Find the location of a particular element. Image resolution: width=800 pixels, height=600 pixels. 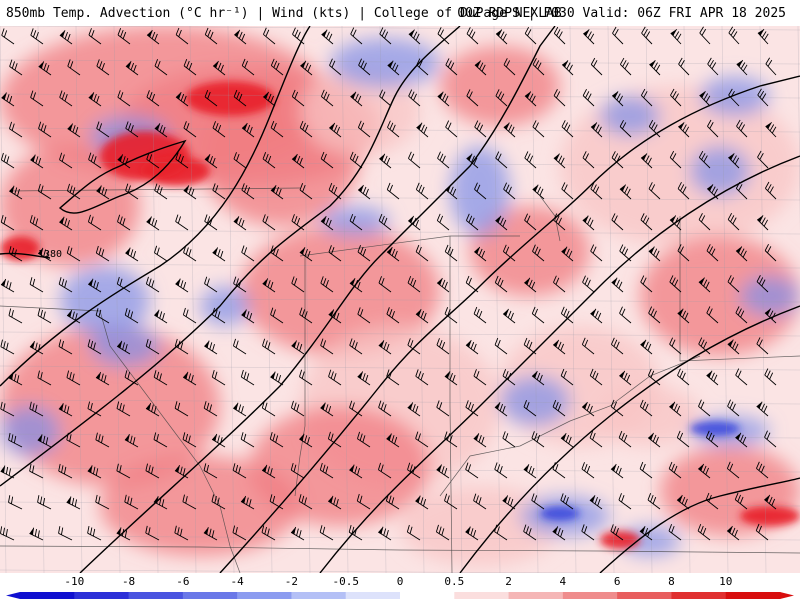

colorbar-tick-label: -4 is located at coordinates (238, 581).